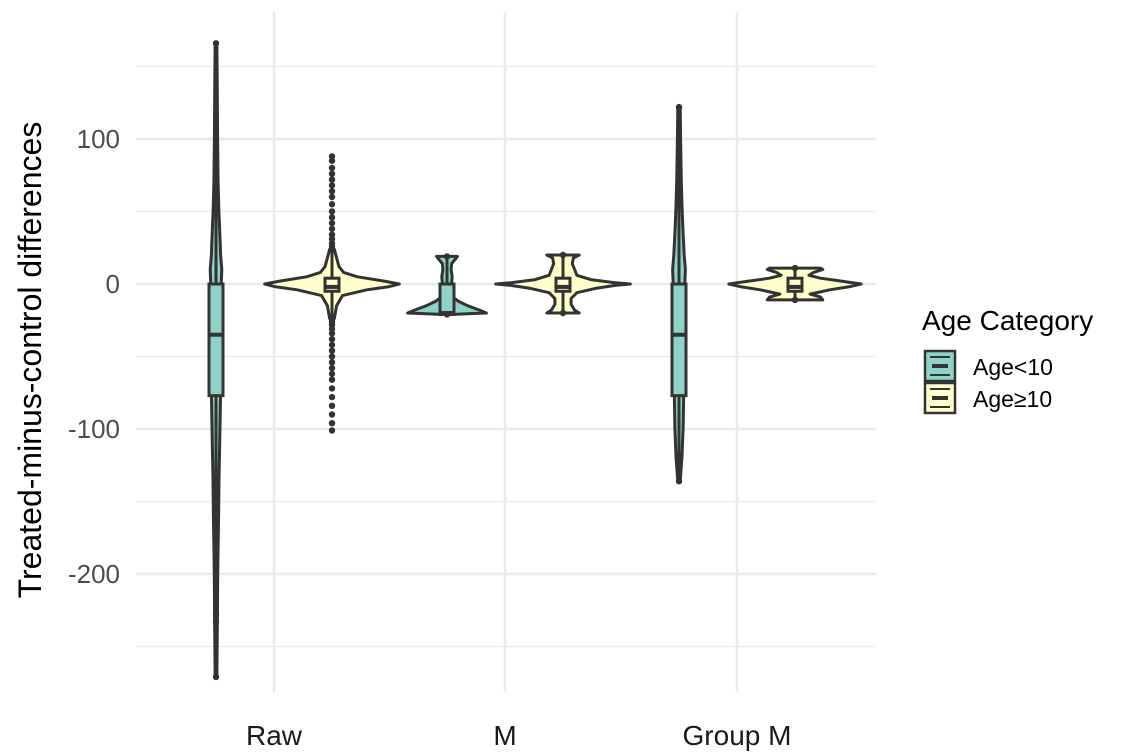 The height and width of the screenshot is (753, 1122). I want to click on legend: Age Category Age<10 Age≥10, so click(1007, 360).